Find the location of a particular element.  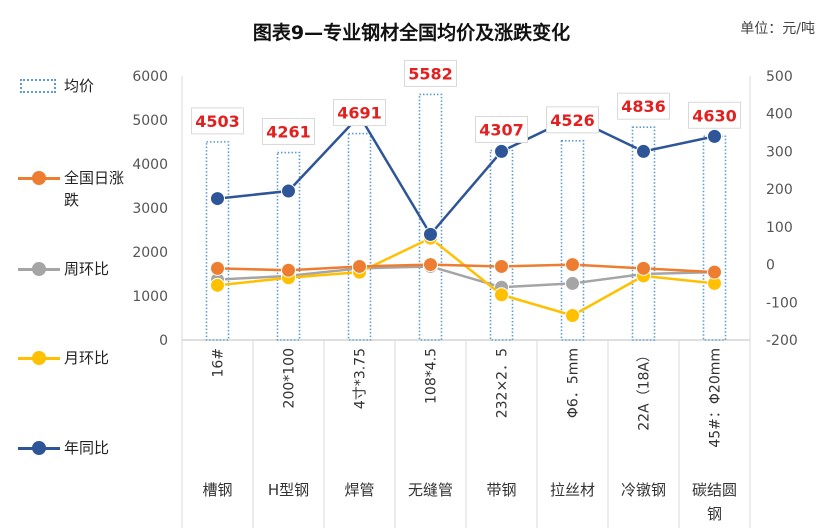

legend-item-daily-change: 全国日涨跌 is located at coordinates (76, 189).